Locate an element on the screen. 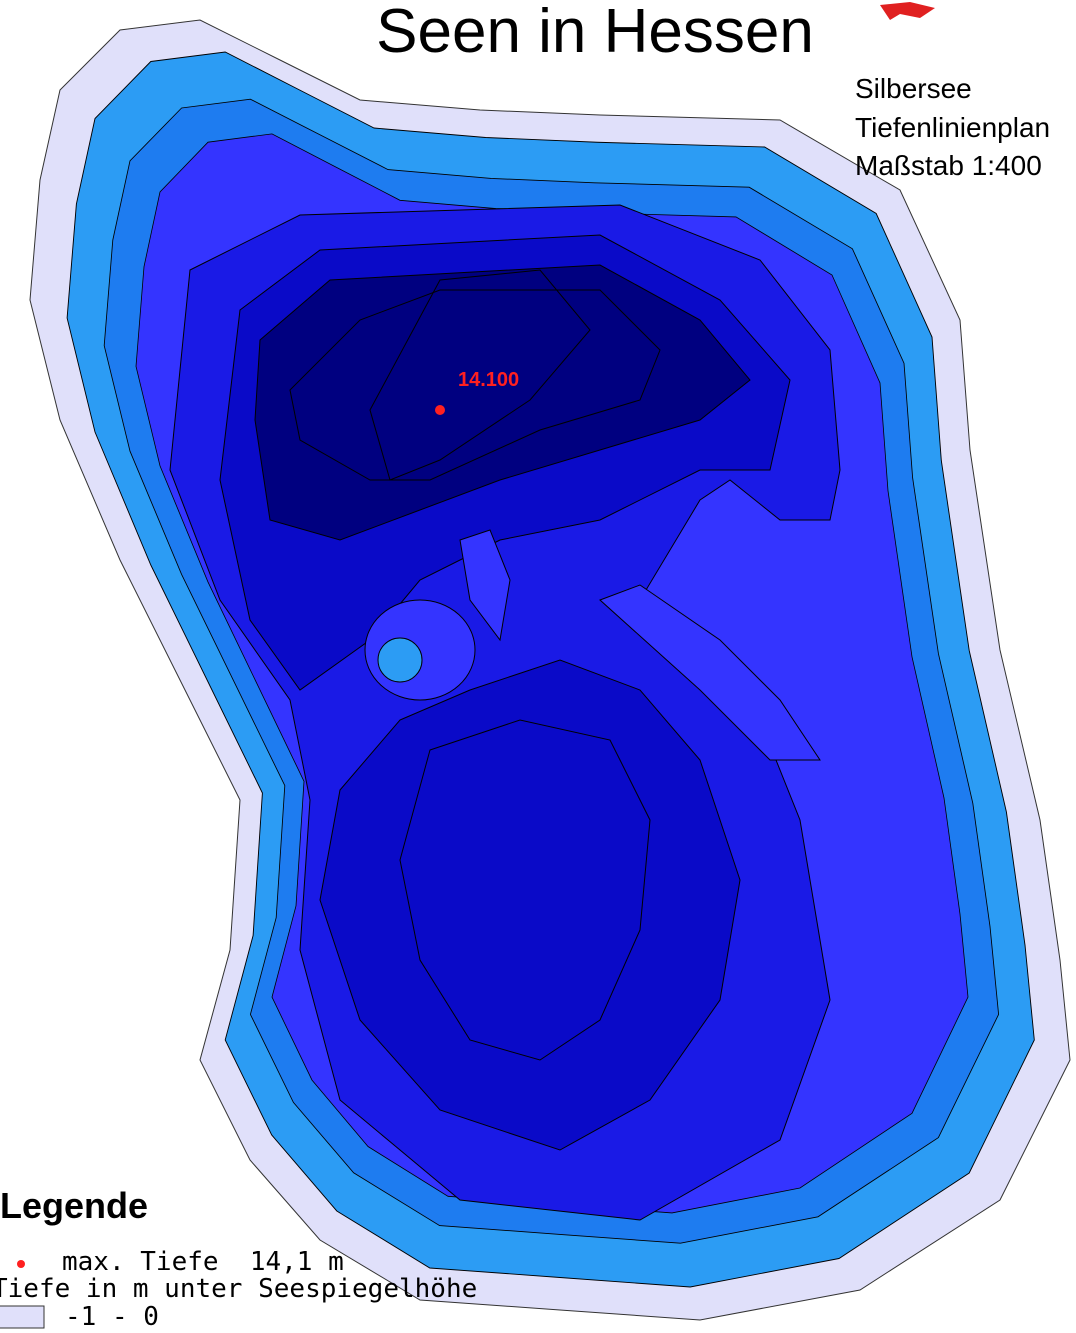 This screenshot has height=1333, width=1076. legend-class: -1 - 0 is located at coordinates (112, 1317).